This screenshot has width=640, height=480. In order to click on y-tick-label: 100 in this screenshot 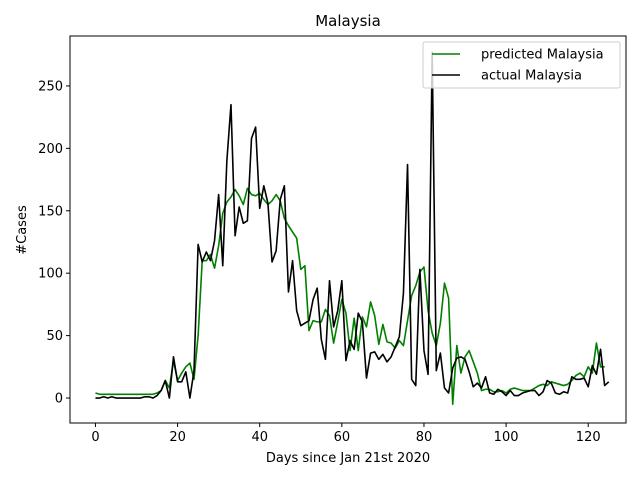, I will do `click(50, 274)`.